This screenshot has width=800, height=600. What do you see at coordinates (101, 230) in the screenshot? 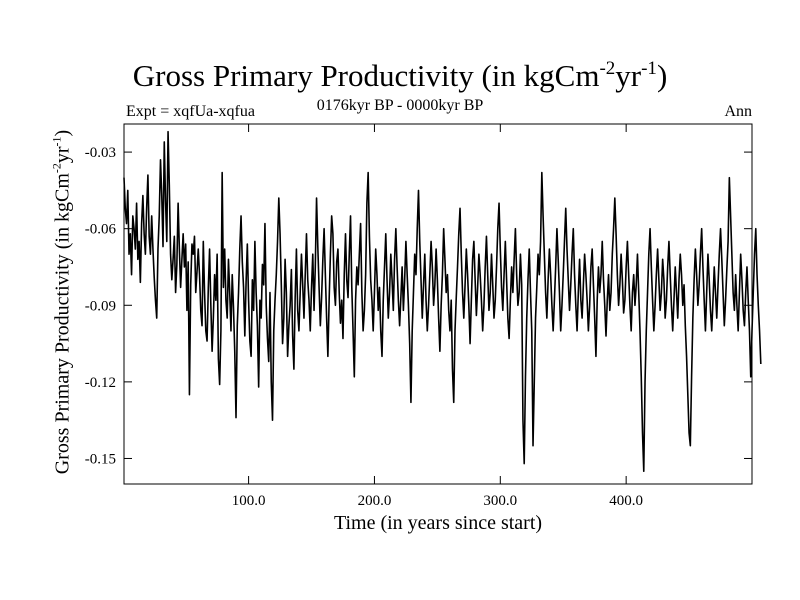
I see `y-tick-label: -0.06` at bounding box center [101, 230].